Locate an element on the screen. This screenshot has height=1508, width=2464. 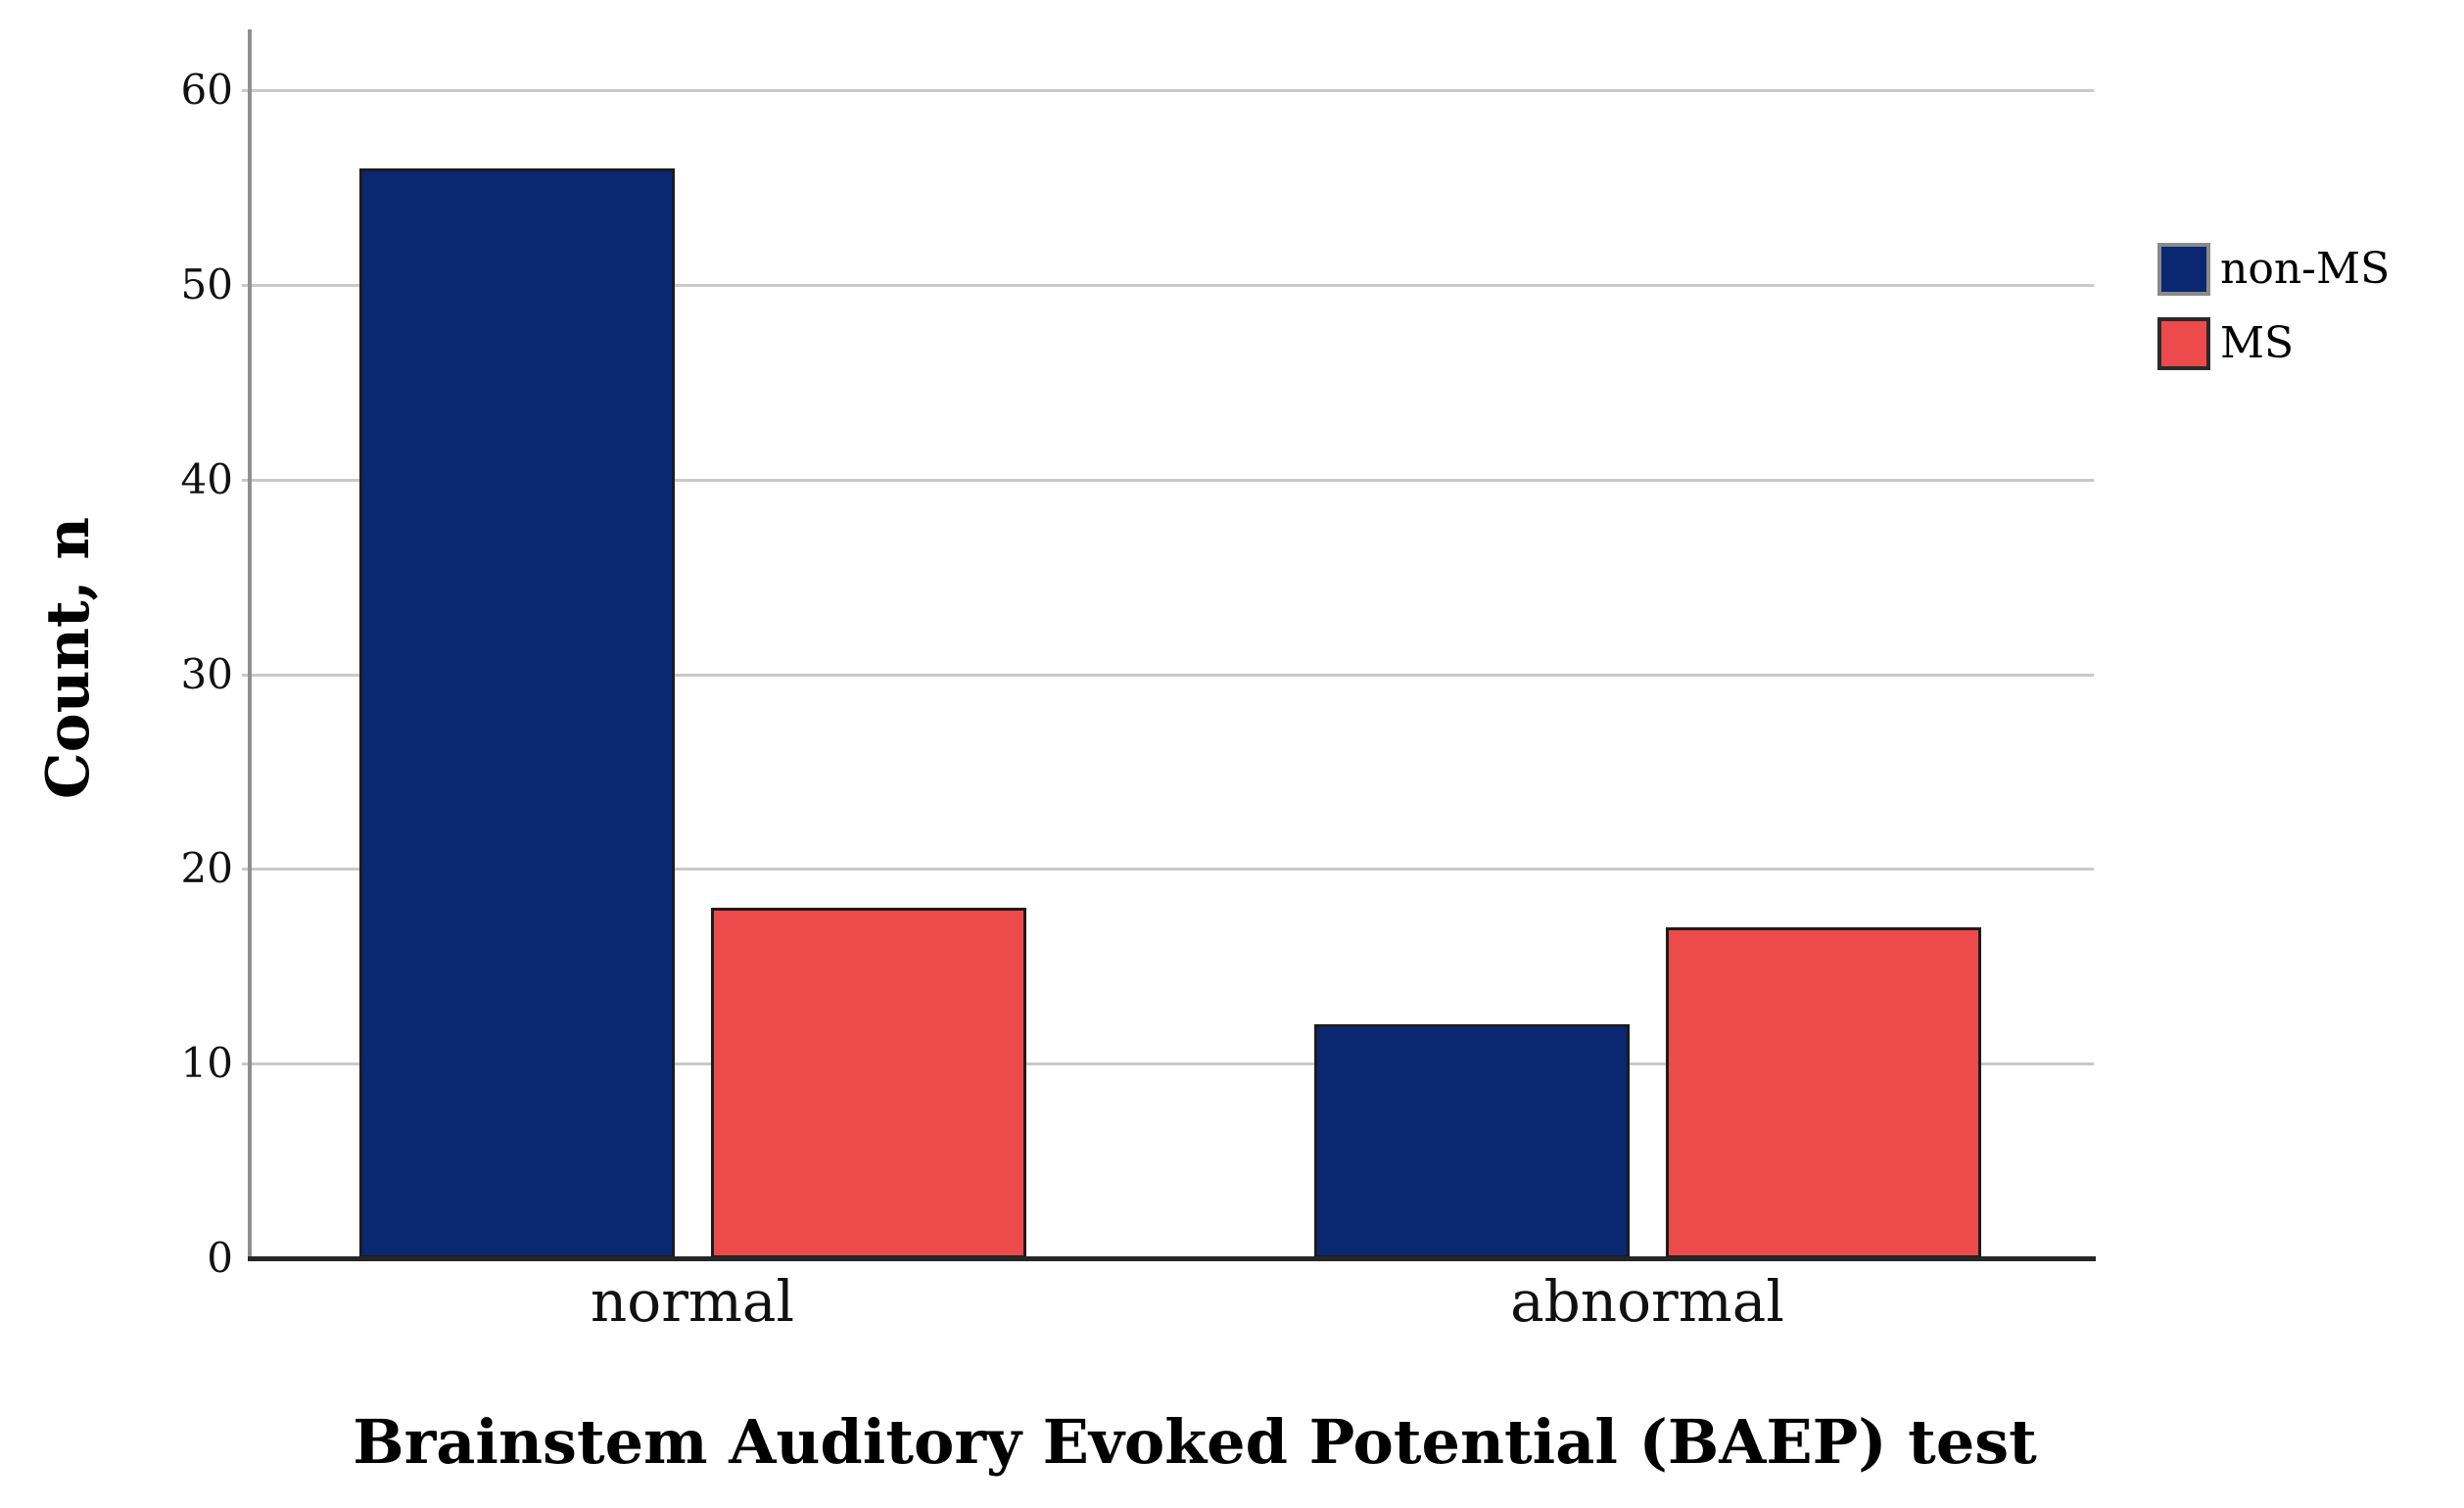
legend-label-non-ms: non-MS is located at coordinates (2305, 269).